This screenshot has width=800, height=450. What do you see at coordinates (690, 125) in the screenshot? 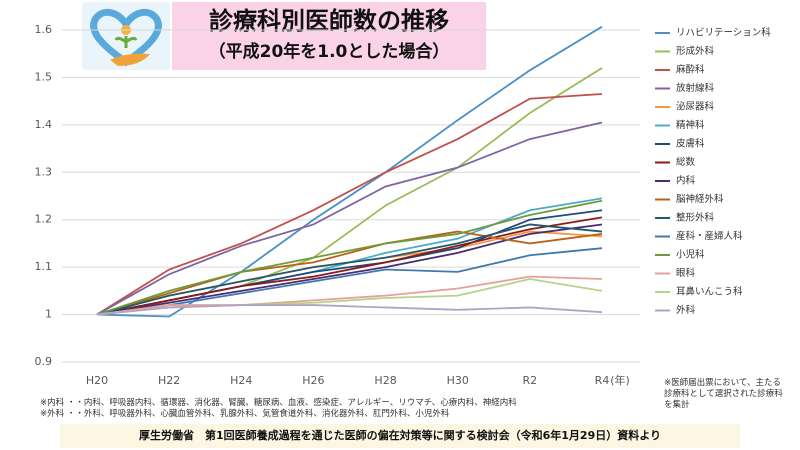
I see `legend-label: 精神科` at bounding box center [690, 125].